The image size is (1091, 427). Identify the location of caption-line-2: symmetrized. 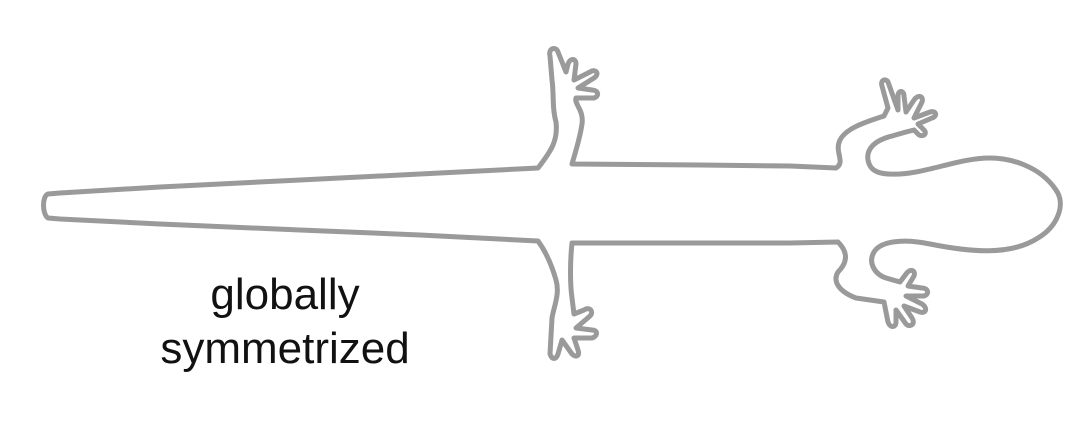
(285, 348).